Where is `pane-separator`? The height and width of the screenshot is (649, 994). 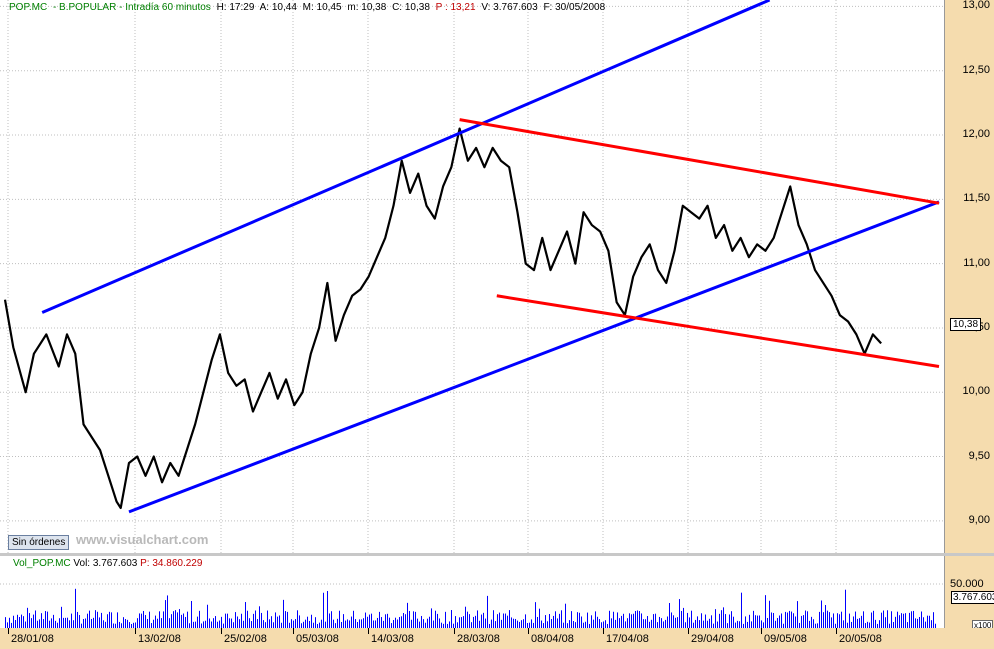
pane-separator is located at coordinates (497, 554).